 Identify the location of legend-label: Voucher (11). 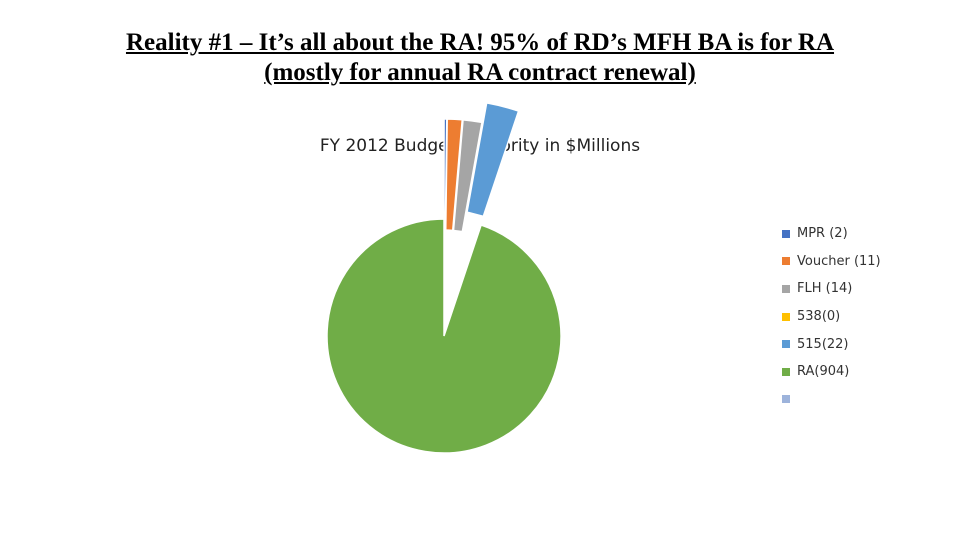
(839, 261).